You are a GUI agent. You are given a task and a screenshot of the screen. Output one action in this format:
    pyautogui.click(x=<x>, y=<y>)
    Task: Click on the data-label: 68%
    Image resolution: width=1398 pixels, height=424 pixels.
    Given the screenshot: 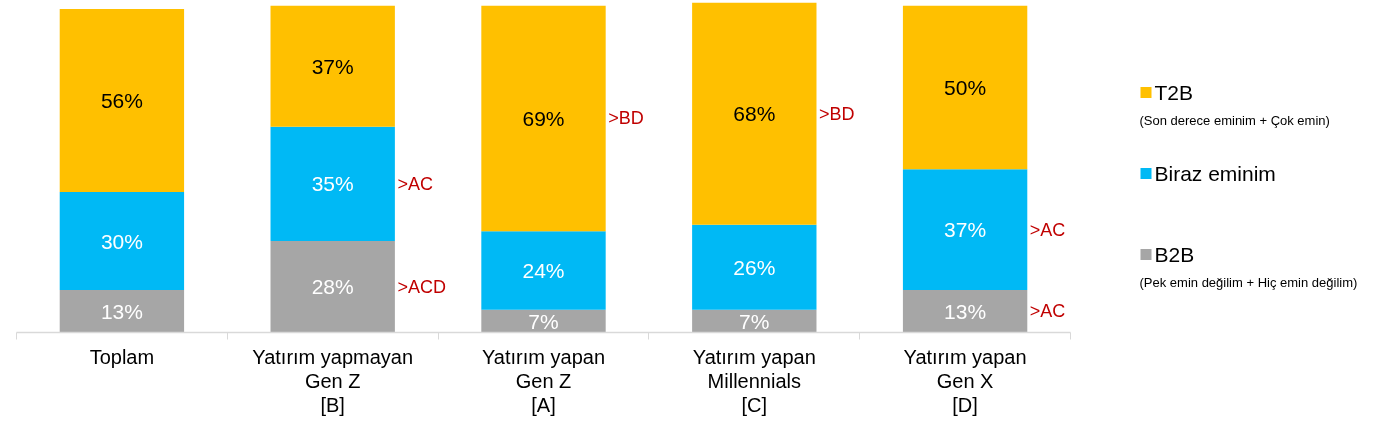 What is the action you would take?
    pyautogui.click(x=754, y=114)
    